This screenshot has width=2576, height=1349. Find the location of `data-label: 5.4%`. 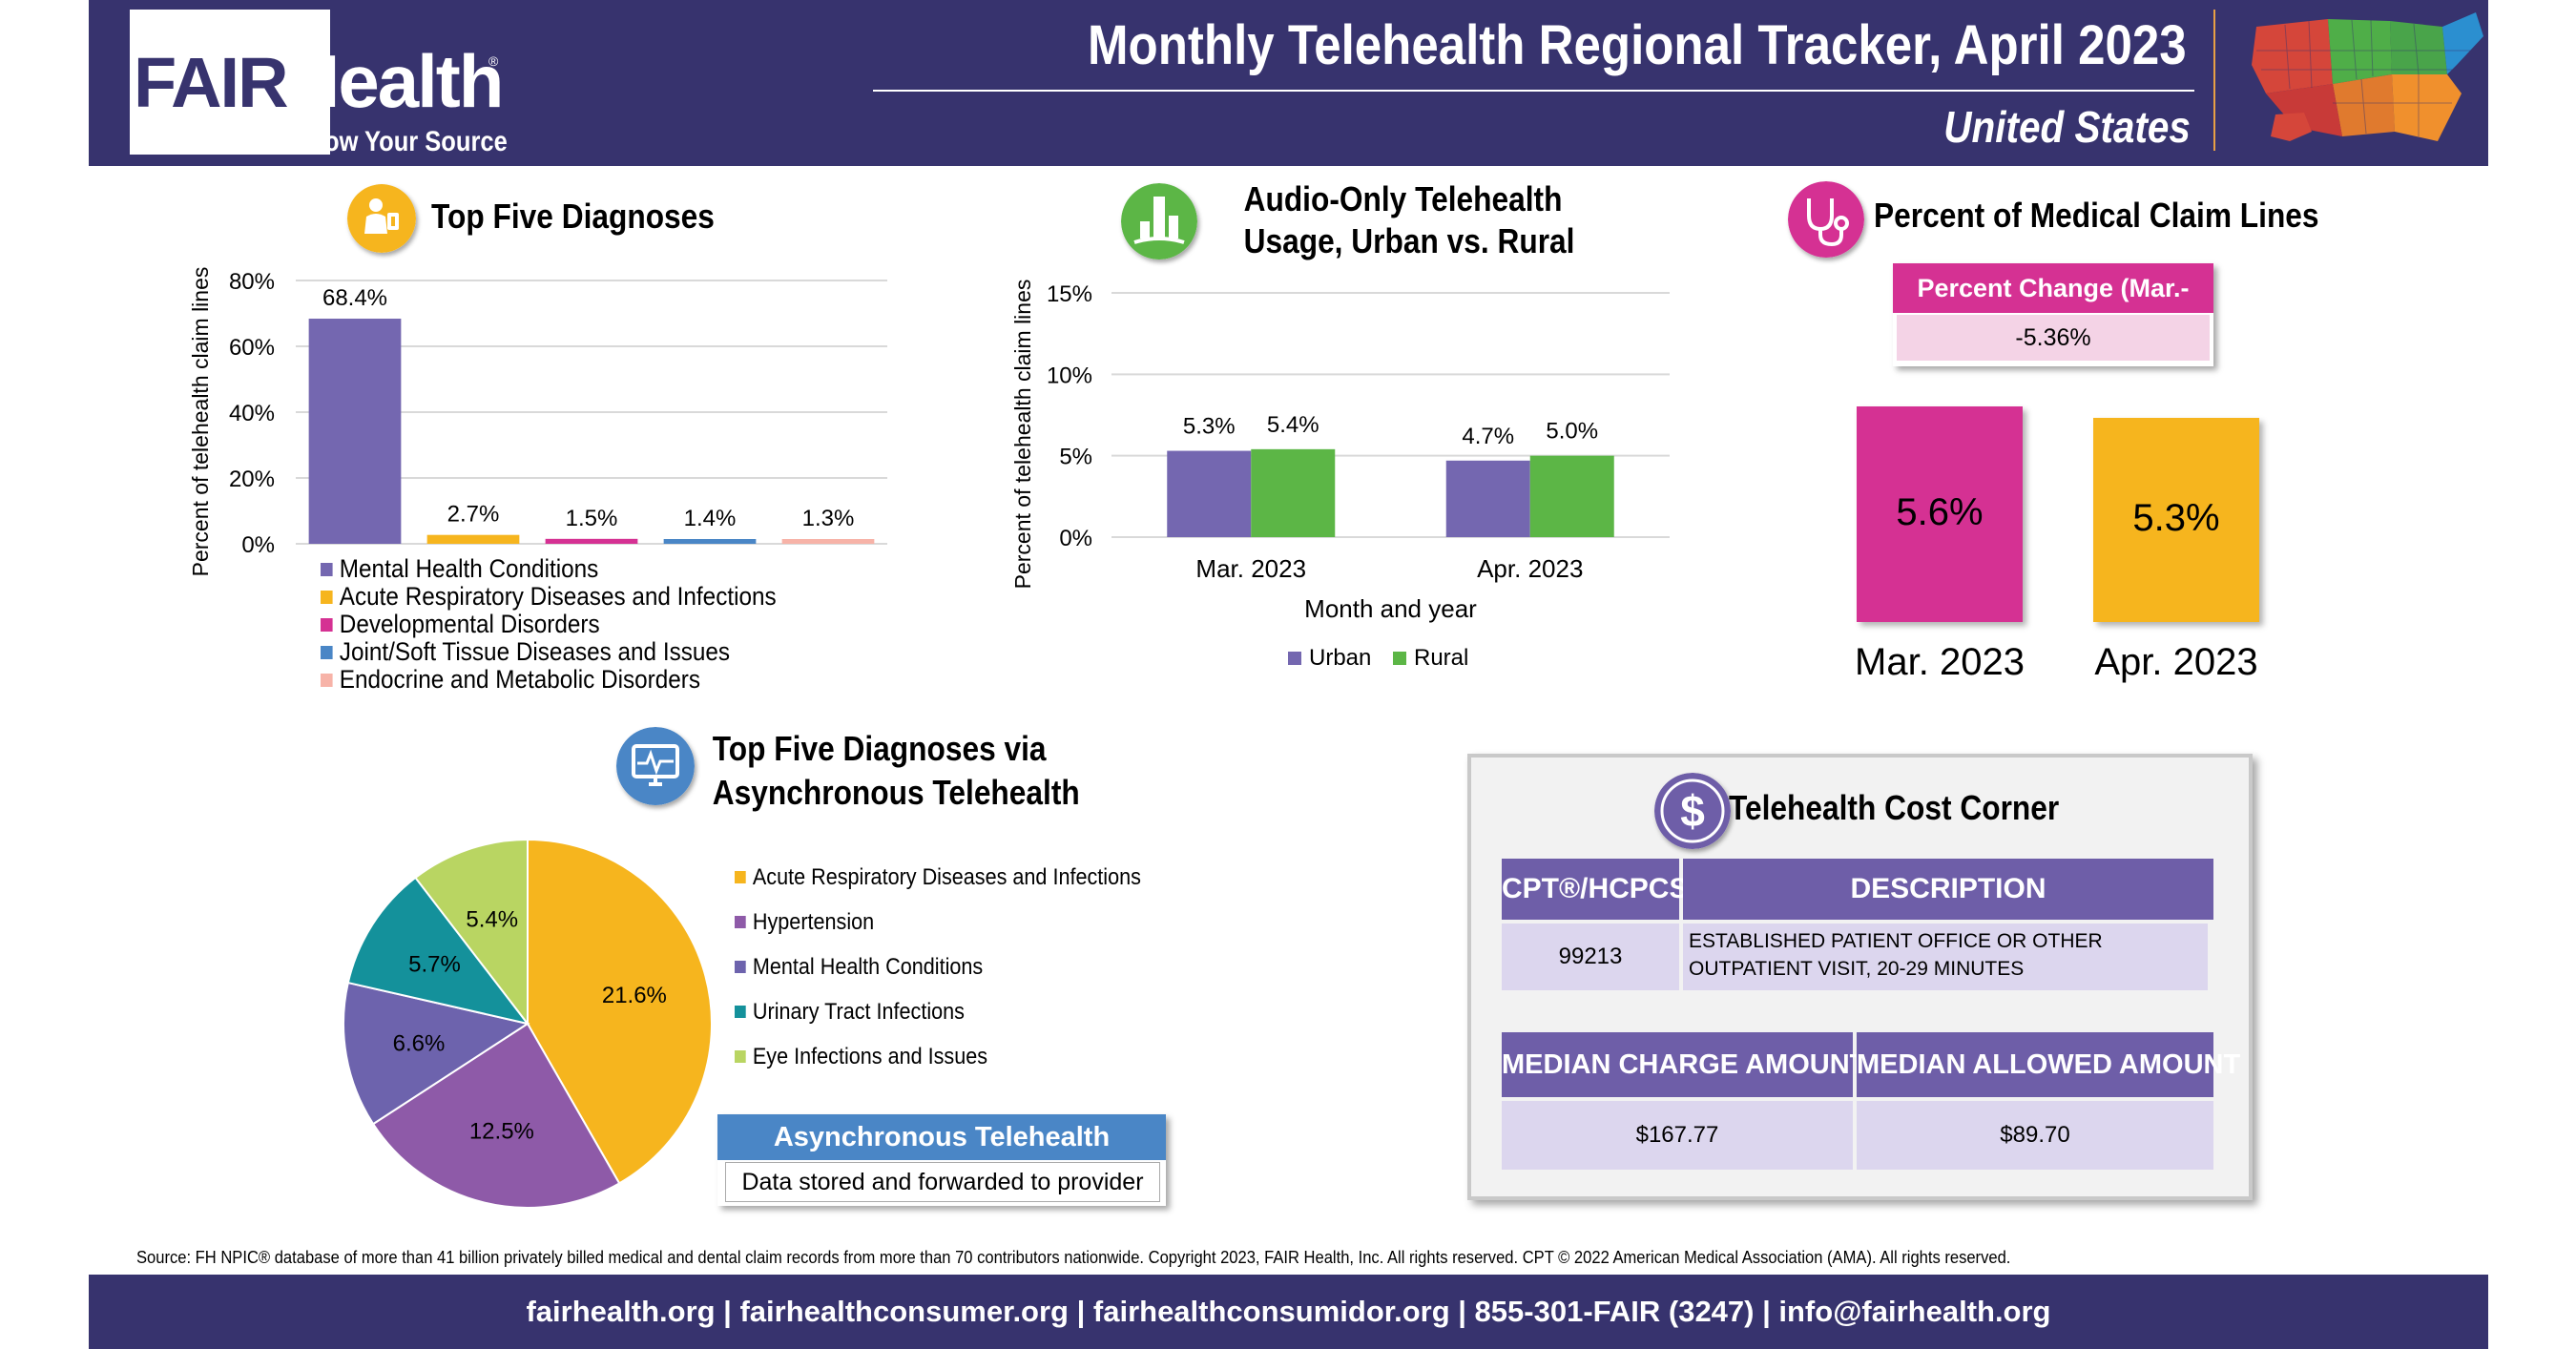

data-label: 5.4% is located at coordinates (1293, 425).